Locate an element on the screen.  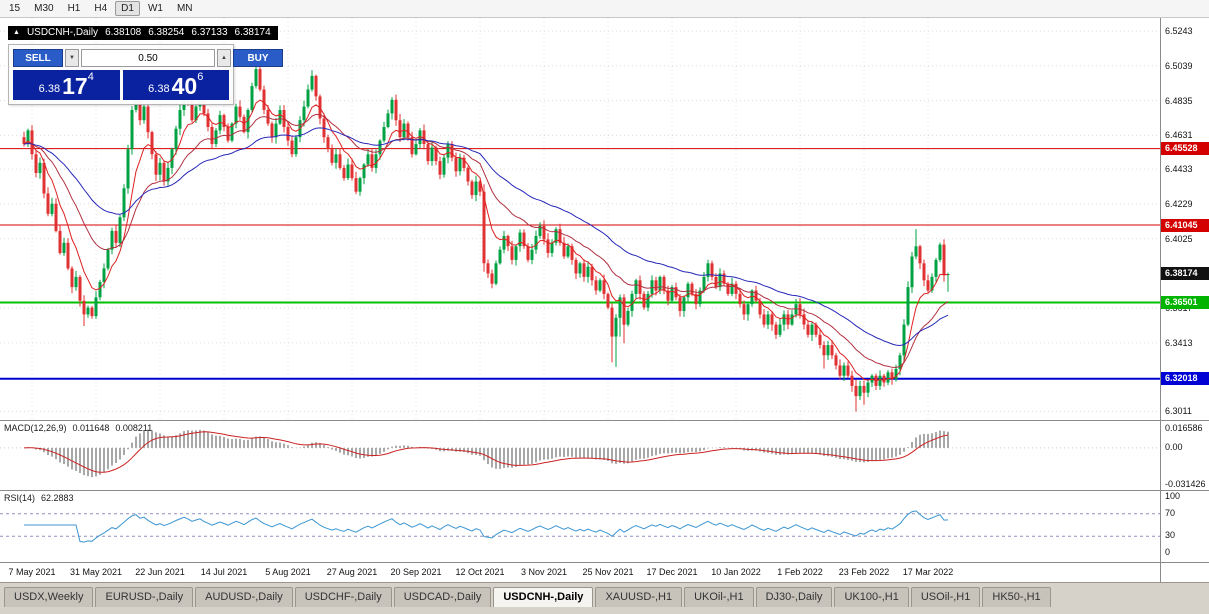
timeframe-button-h4: H4 is located at coordinates (100, 8).